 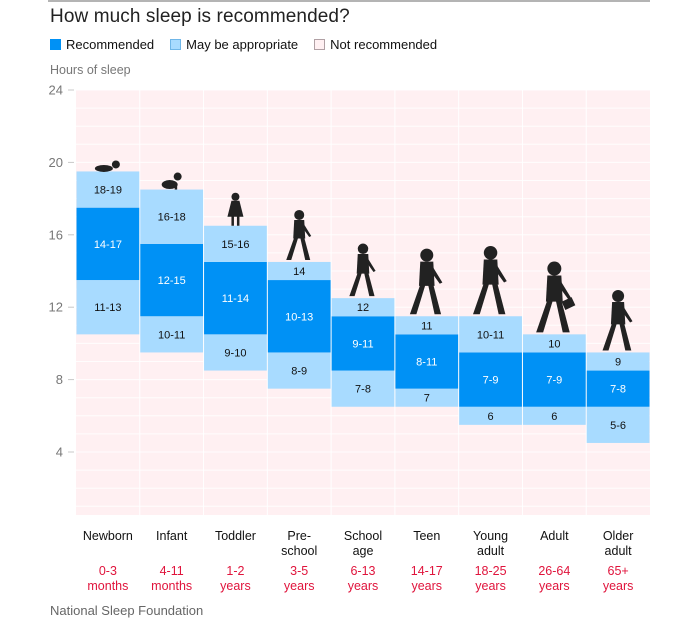 What do you see at coordinates (172, 536) in the screenshot?
I see `category-label: Infant` at bounding box center [172, 536].